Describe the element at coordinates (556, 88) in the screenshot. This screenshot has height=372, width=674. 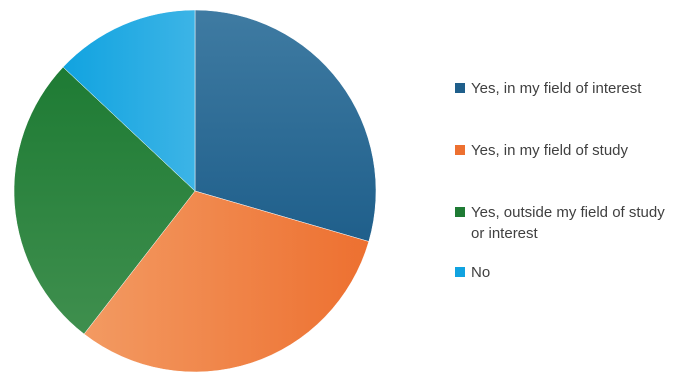
I see `legend-label: Yes, in my field of interest` at that location.